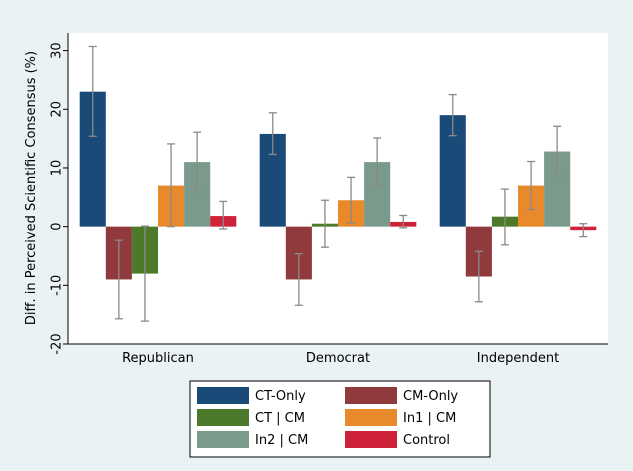  I want to click on y-tick-label: -10, so click(57, 285).